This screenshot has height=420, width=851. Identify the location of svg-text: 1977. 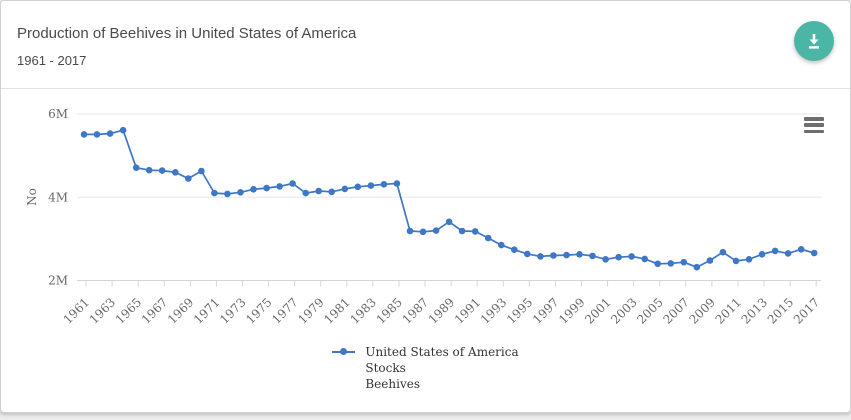
(284, 310).